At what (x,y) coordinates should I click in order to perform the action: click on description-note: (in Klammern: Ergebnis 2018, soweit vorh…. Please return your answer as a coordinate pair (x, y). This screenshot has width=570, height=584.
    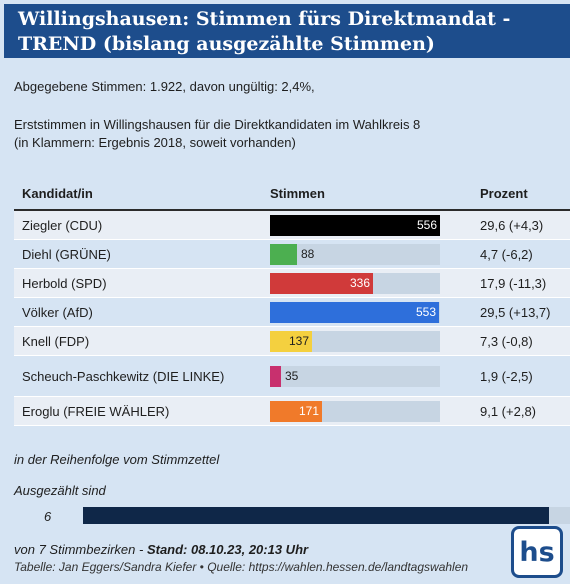
    Looking at the image, I should click on (155, 142).